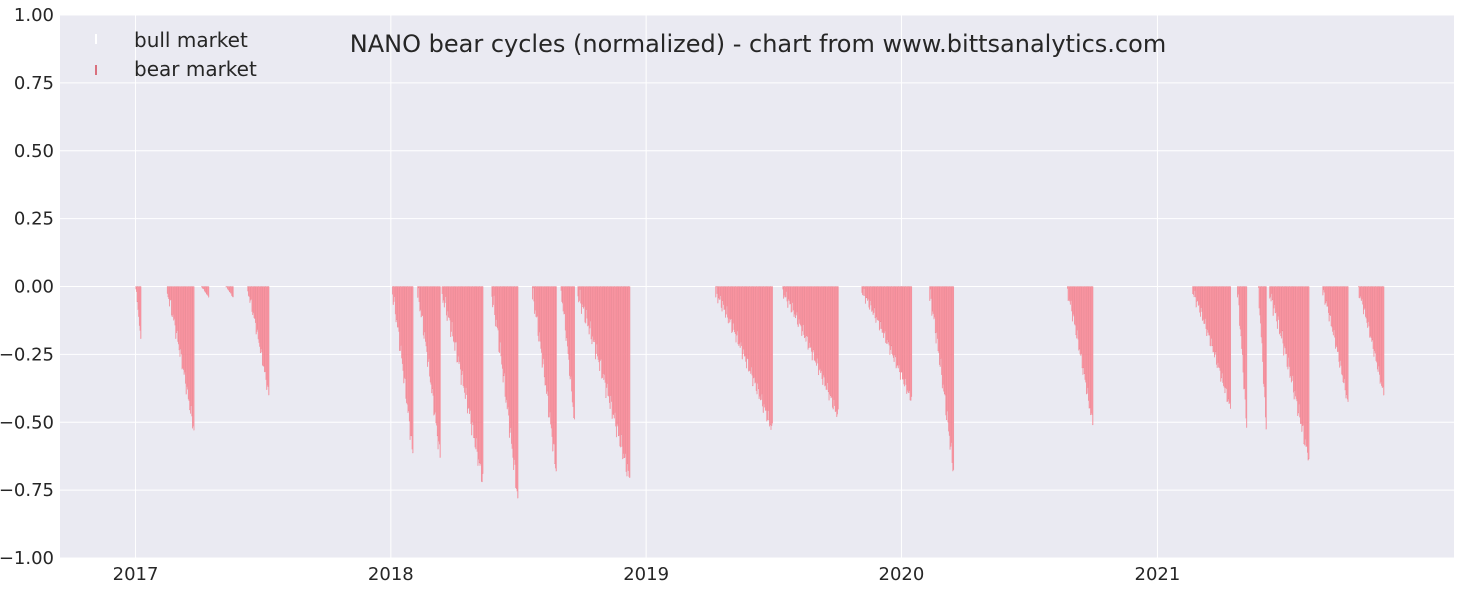  I want to click on legend-label-bull: bull market, so click(191, 40).